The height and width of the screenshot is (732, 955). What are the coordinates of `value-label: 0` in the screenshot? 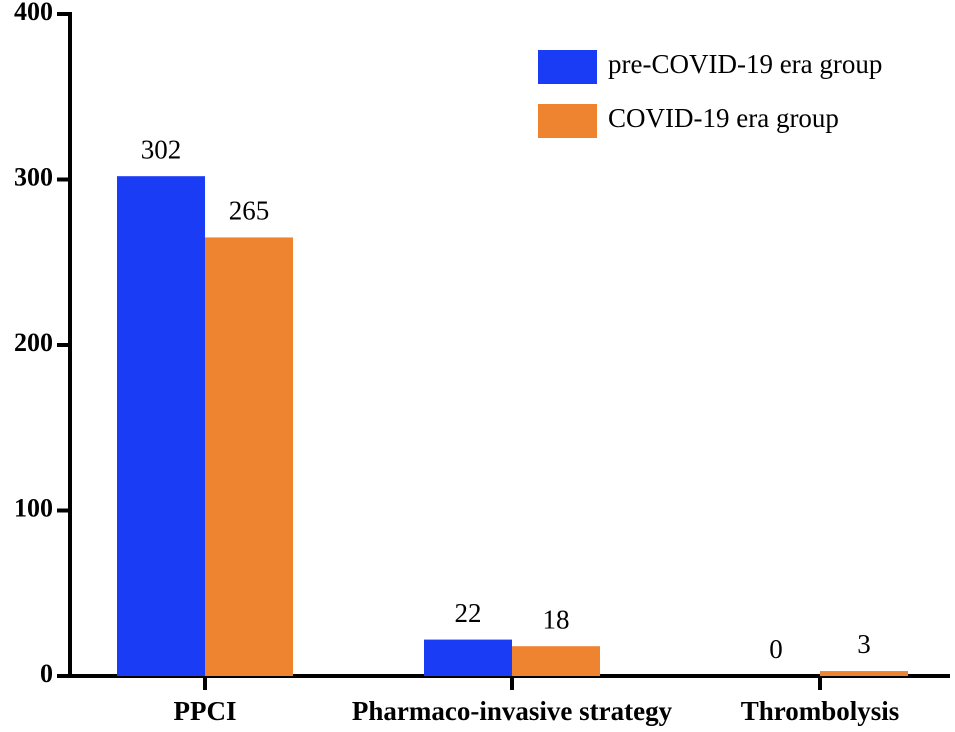 It's located at (776, 649).